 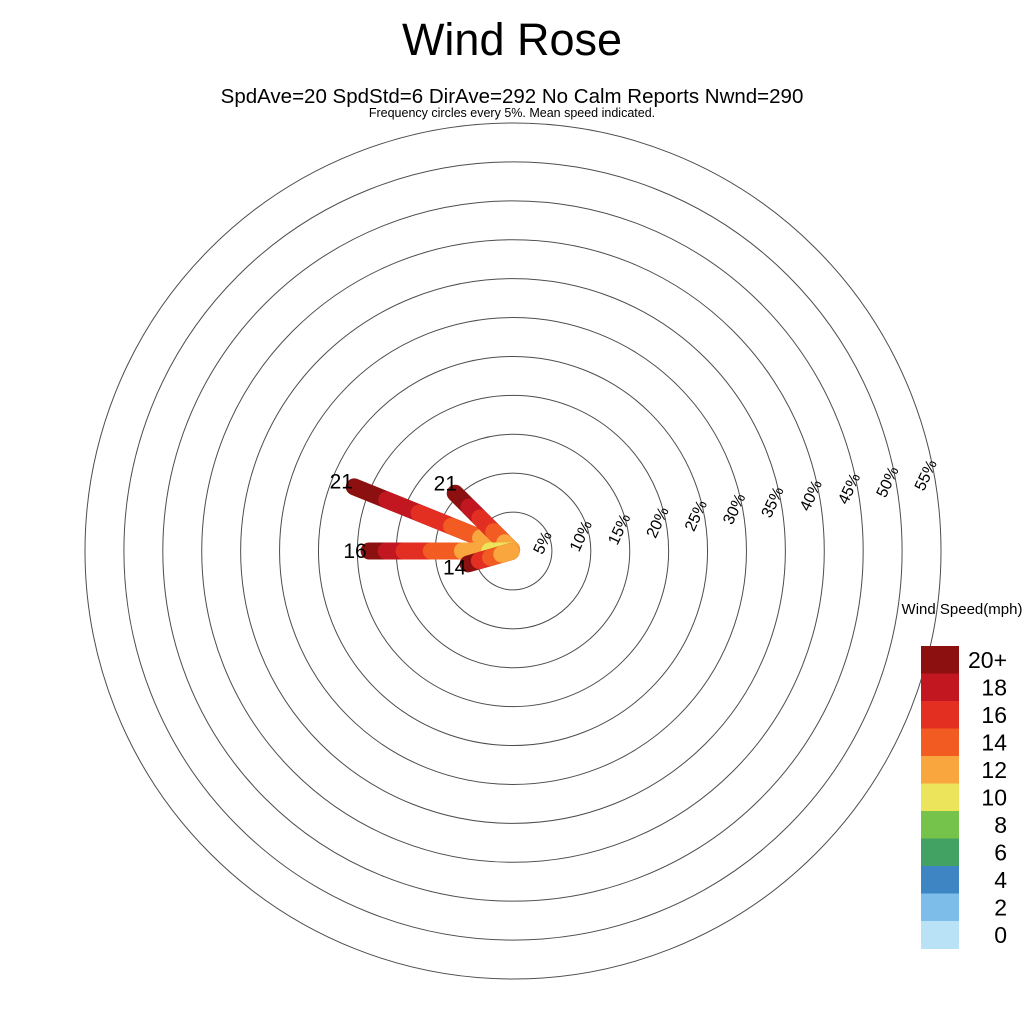 I want to click on legend-title: Wind Speed(mph), so click(x=962, y=609).